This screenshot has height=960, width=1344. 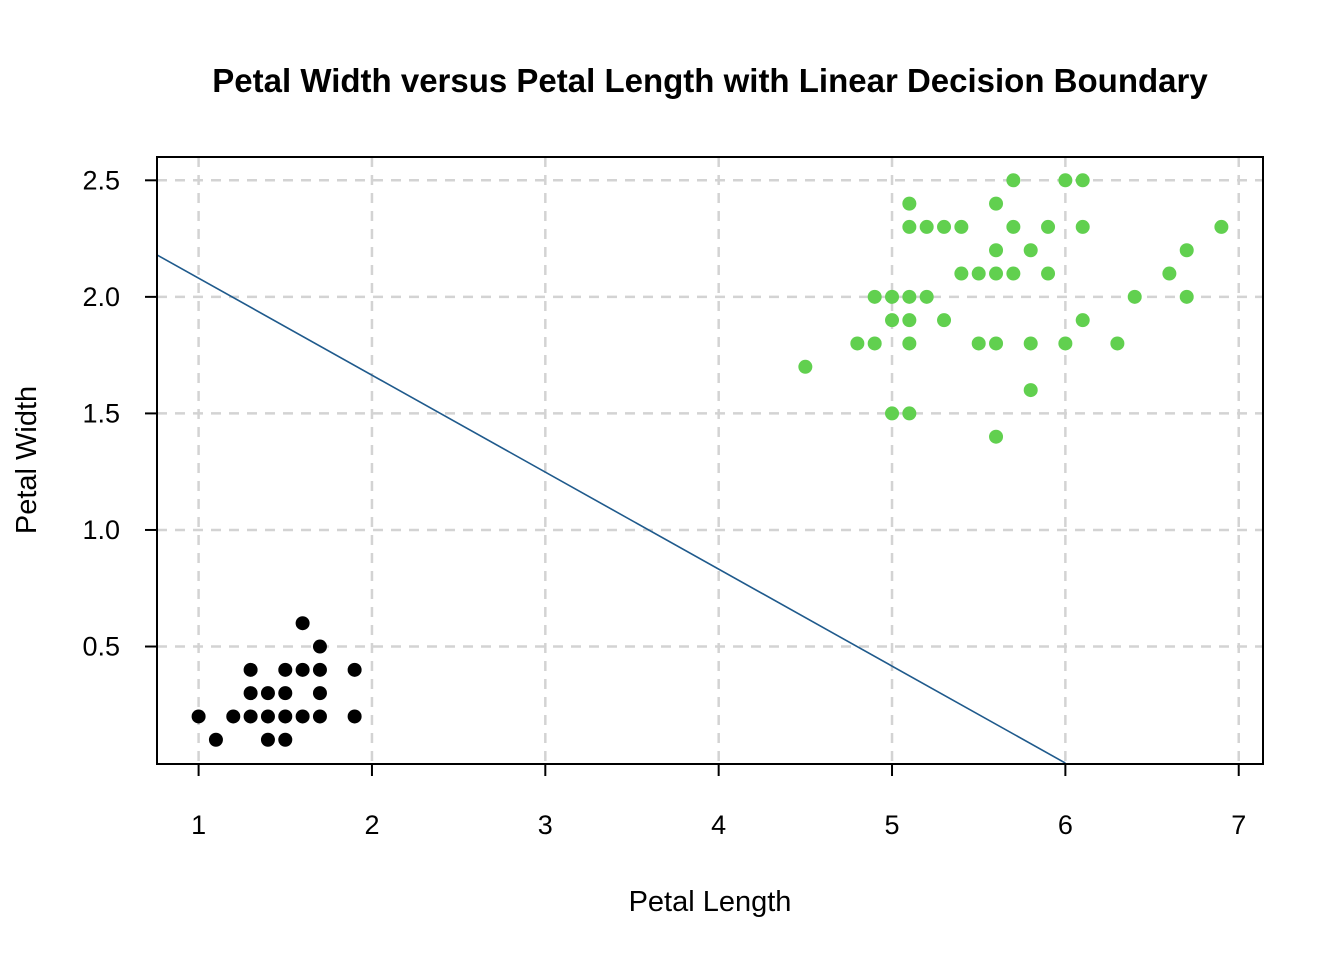 What do you see at coordinates (198, 825) in the screenshot?
I see `x-tick-label: 1` at bounding box center [198, 825].